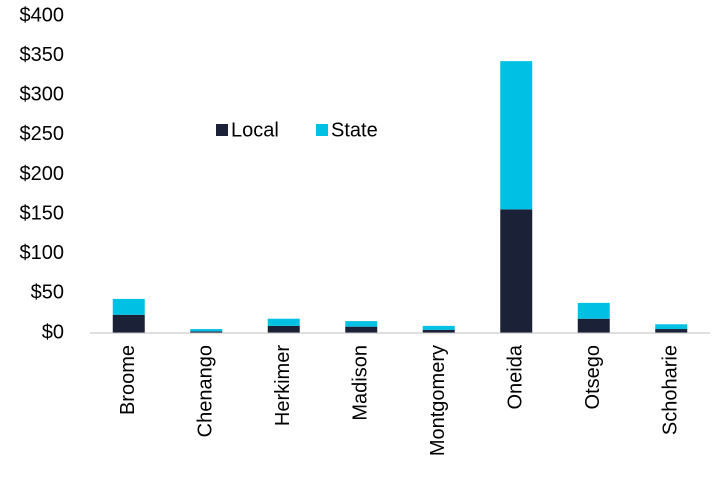  I want to click on legend-label: Local, so click(255, 130).